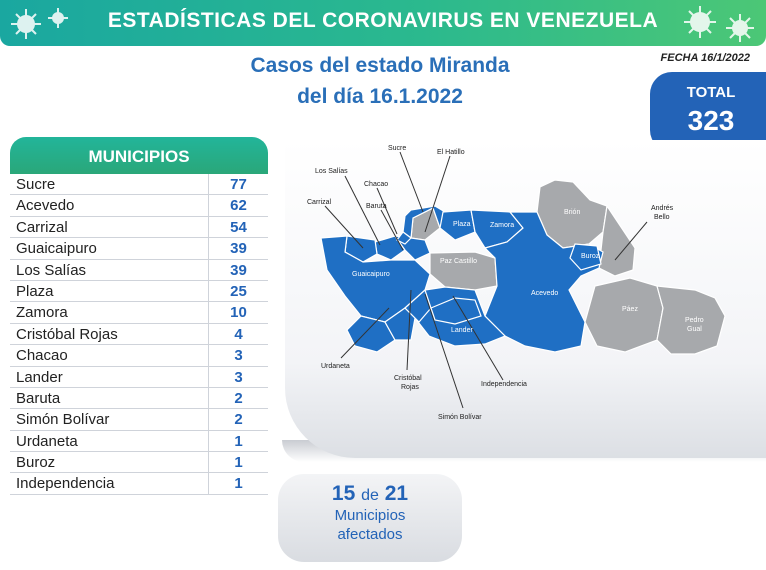 The height and width of the screenshot is (570, 766). What do you see at coordinates (590, 256) in the screenshot?
I see `map-label-buroz: Buroz` at bounding box center [590, 256].